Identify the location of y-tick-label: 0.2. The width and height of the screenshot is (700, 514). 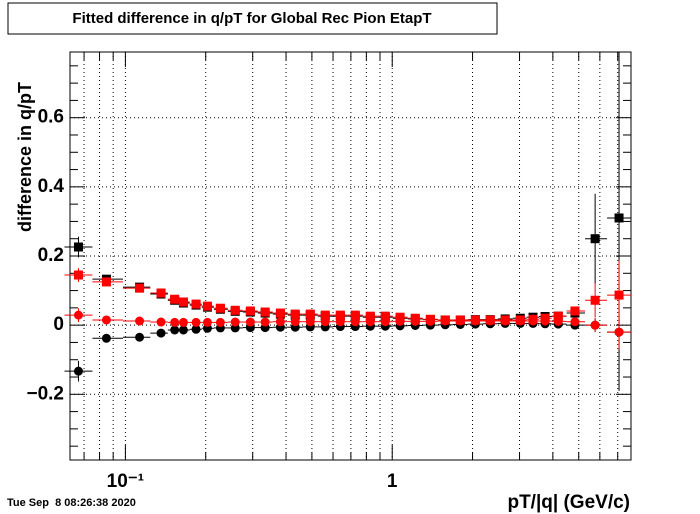
(51, 255).